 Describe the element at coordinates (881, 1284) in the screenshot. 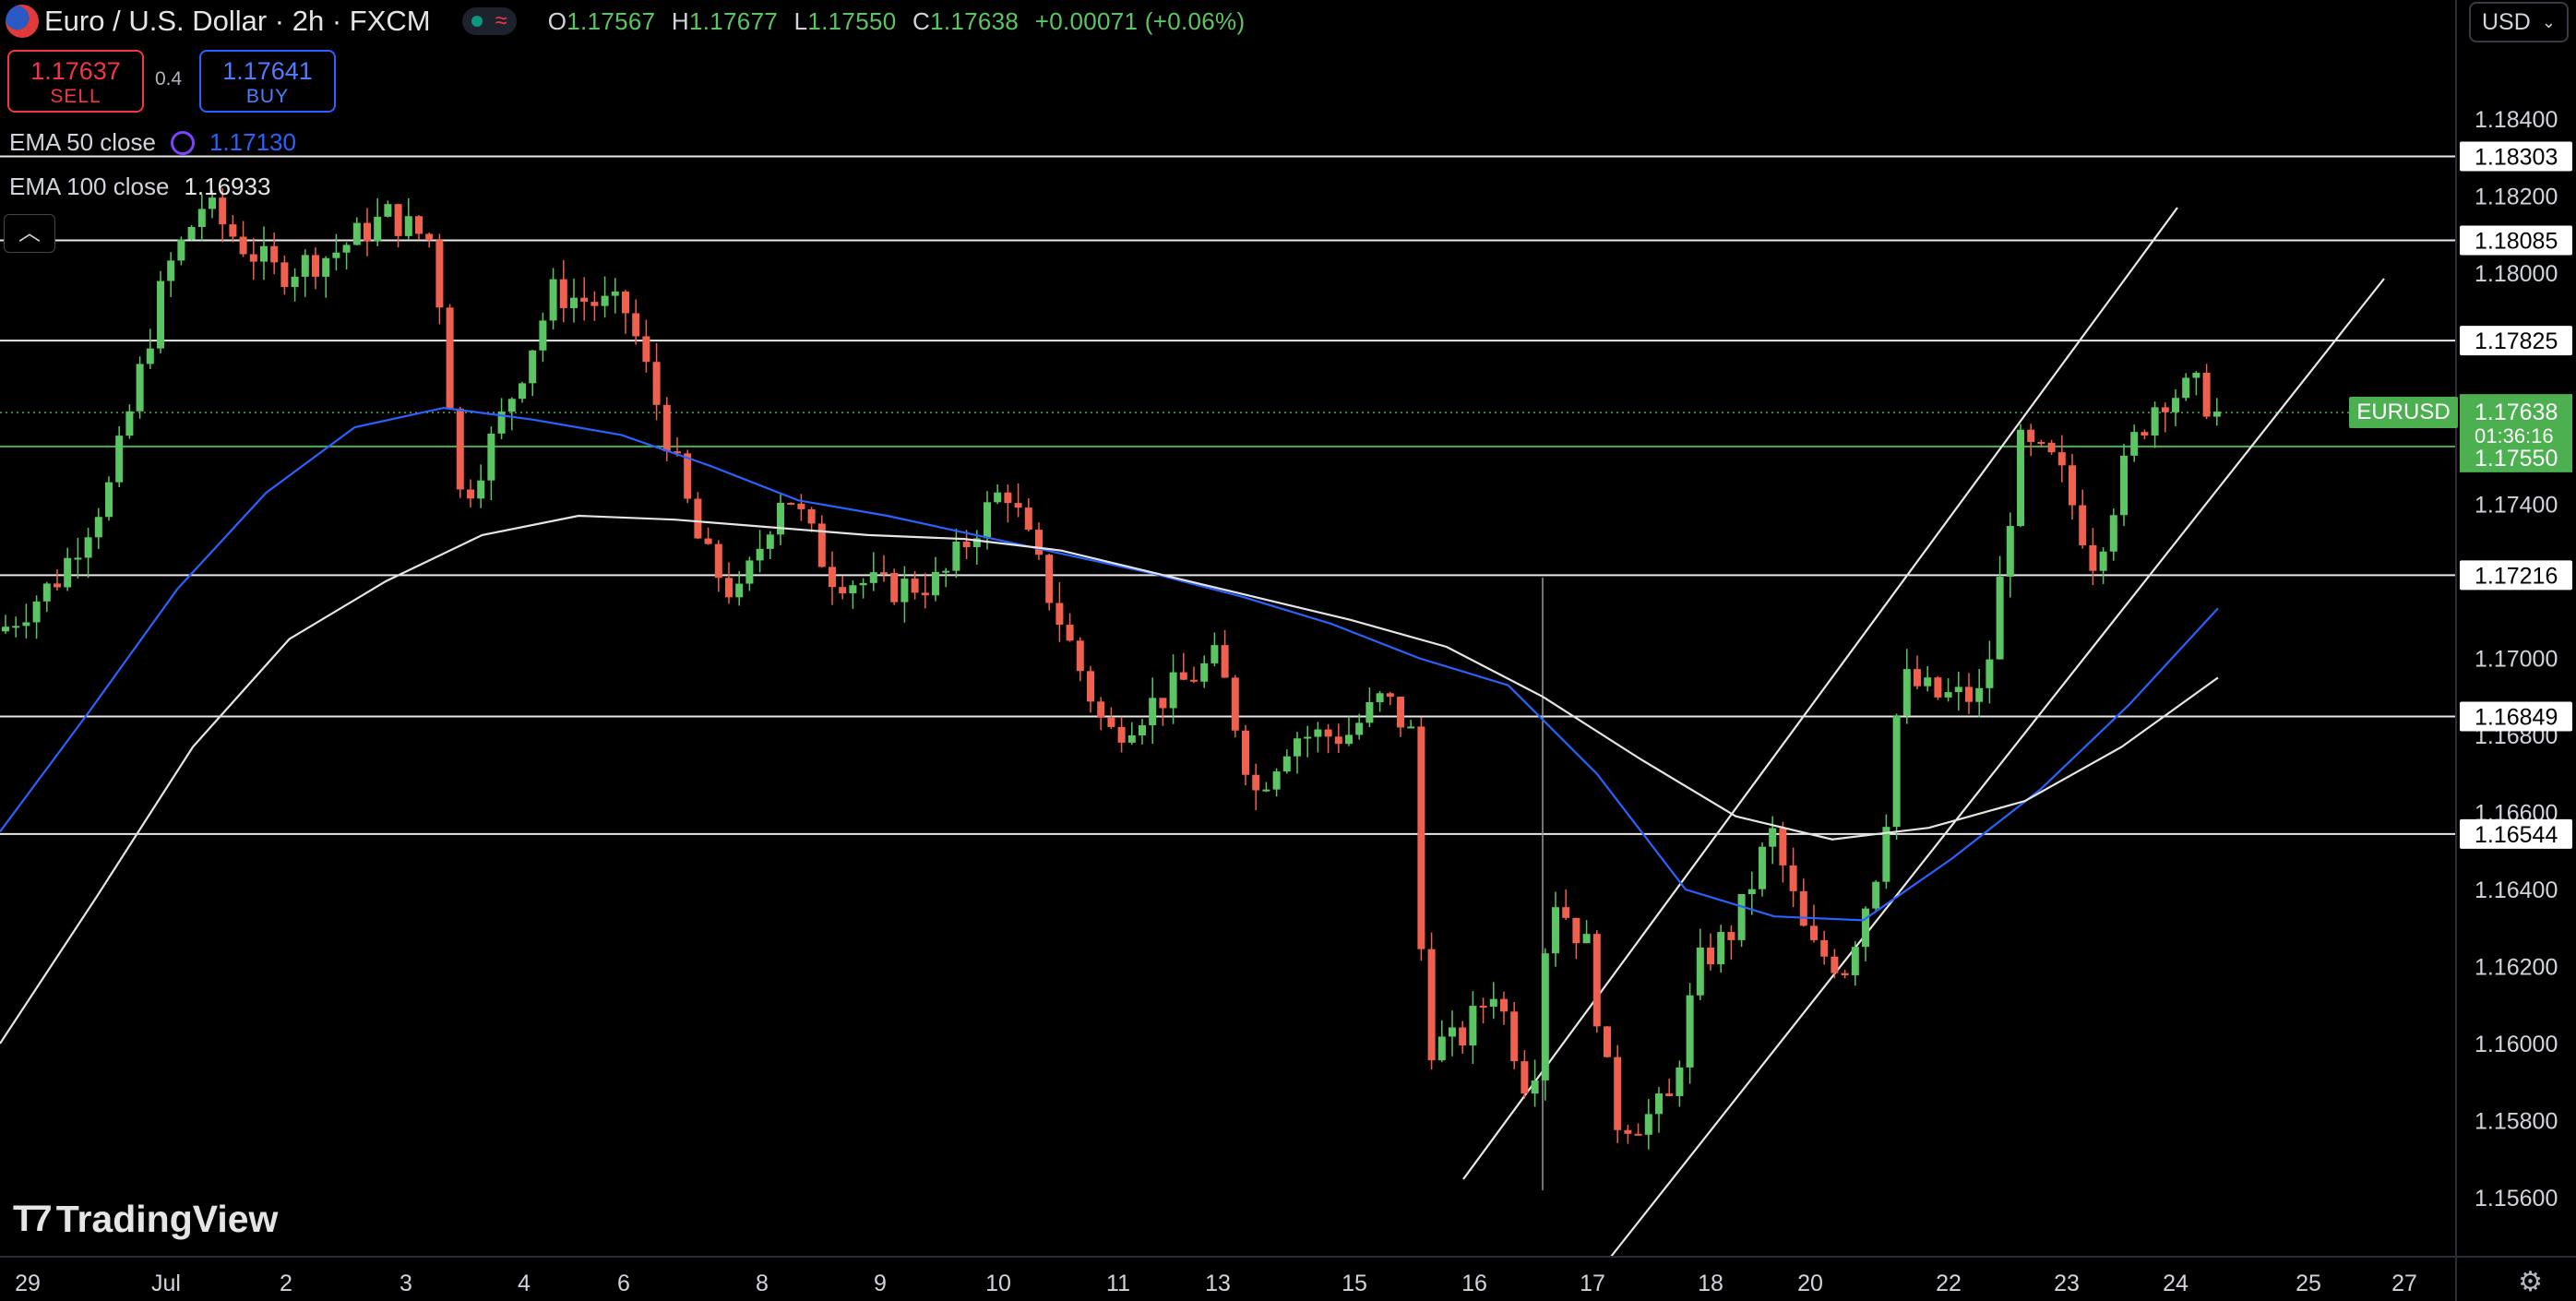

I see `time-tick-label: 9` at that location.